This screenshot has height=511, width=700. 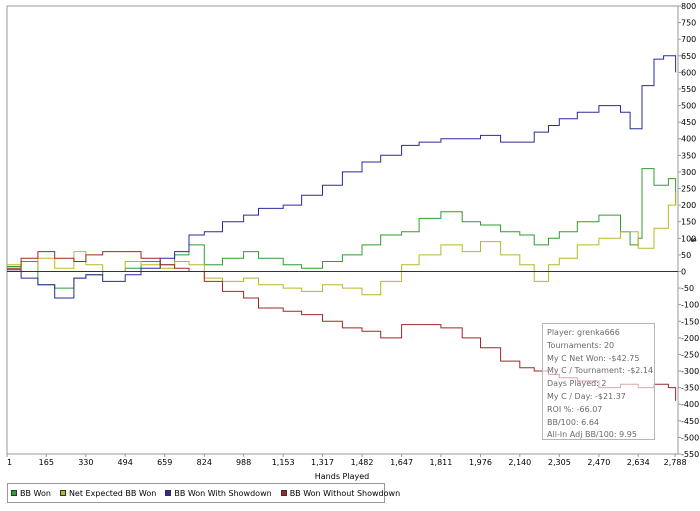 I want to click on y-tick-label: 400, so click(x=688, y=139).